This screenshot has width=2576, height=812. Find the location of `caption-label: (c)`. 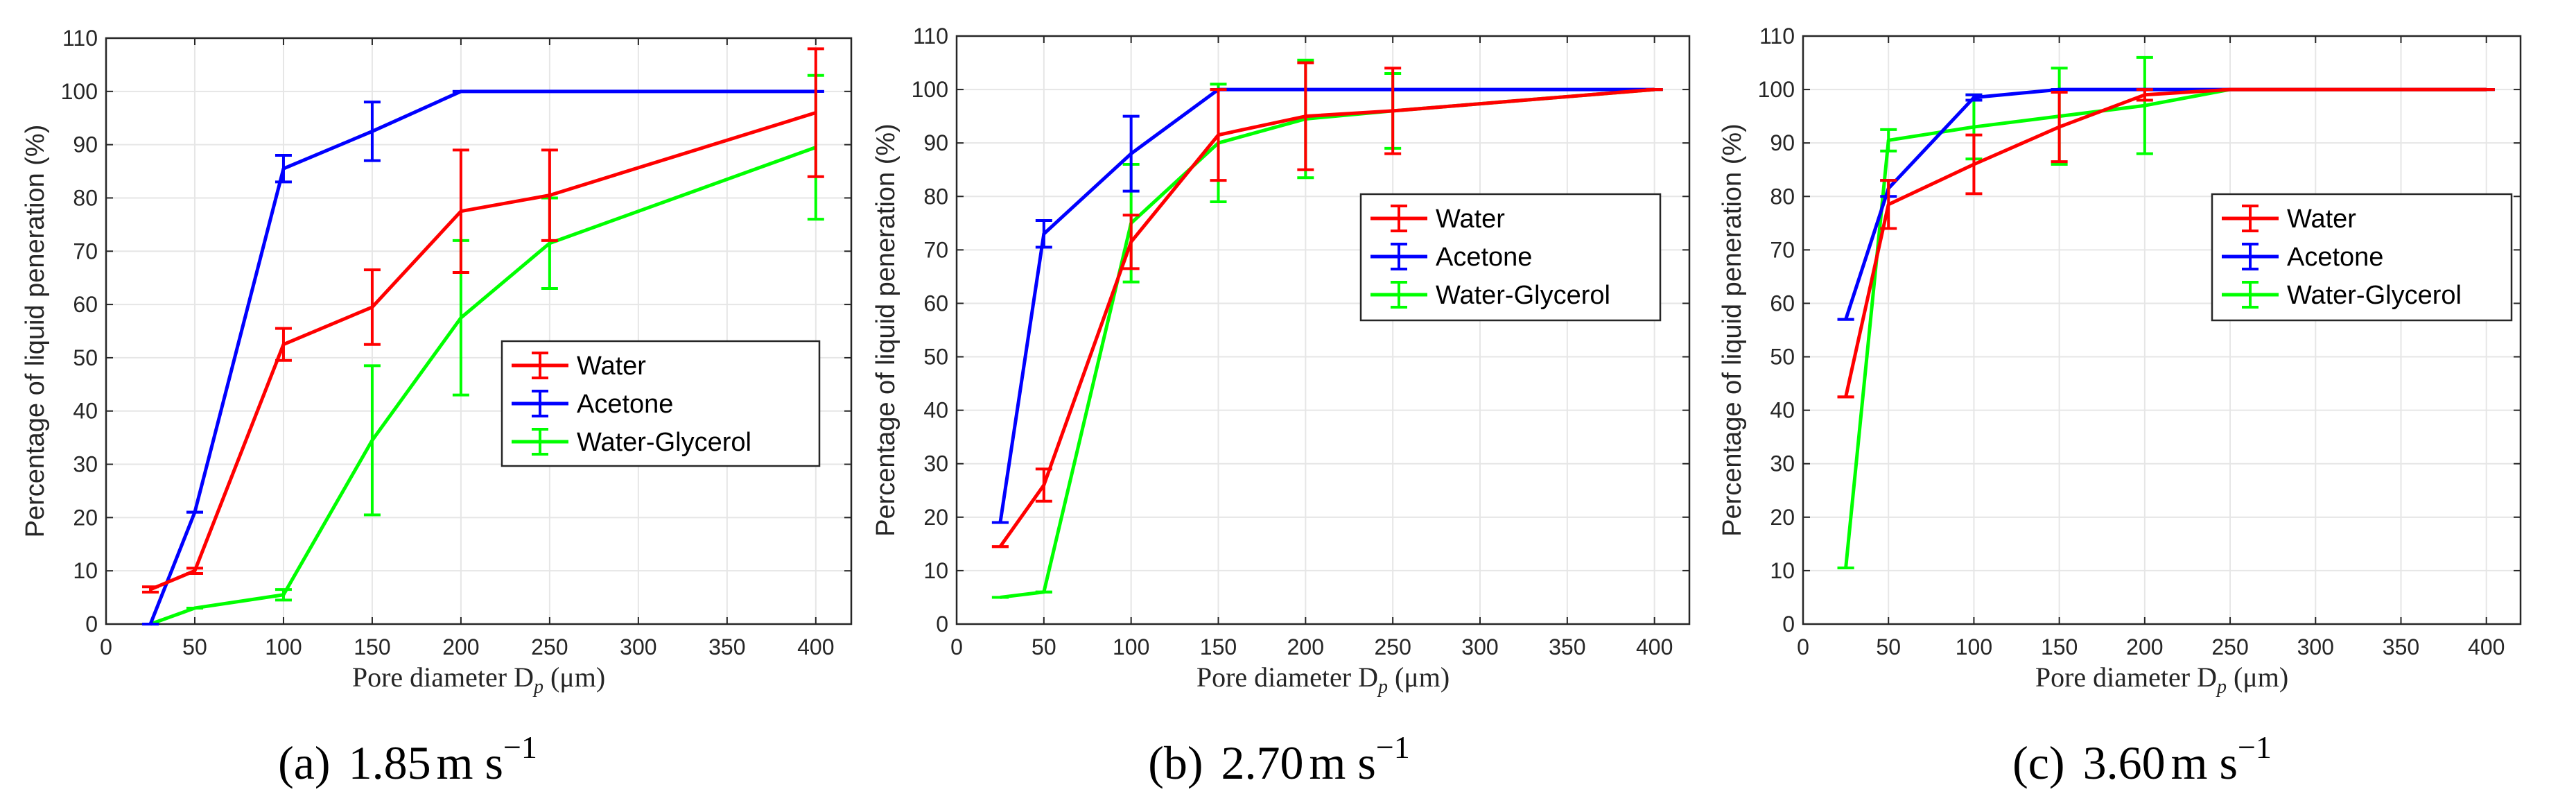

caption-label: (c) is located at coordinates (2038, 763).